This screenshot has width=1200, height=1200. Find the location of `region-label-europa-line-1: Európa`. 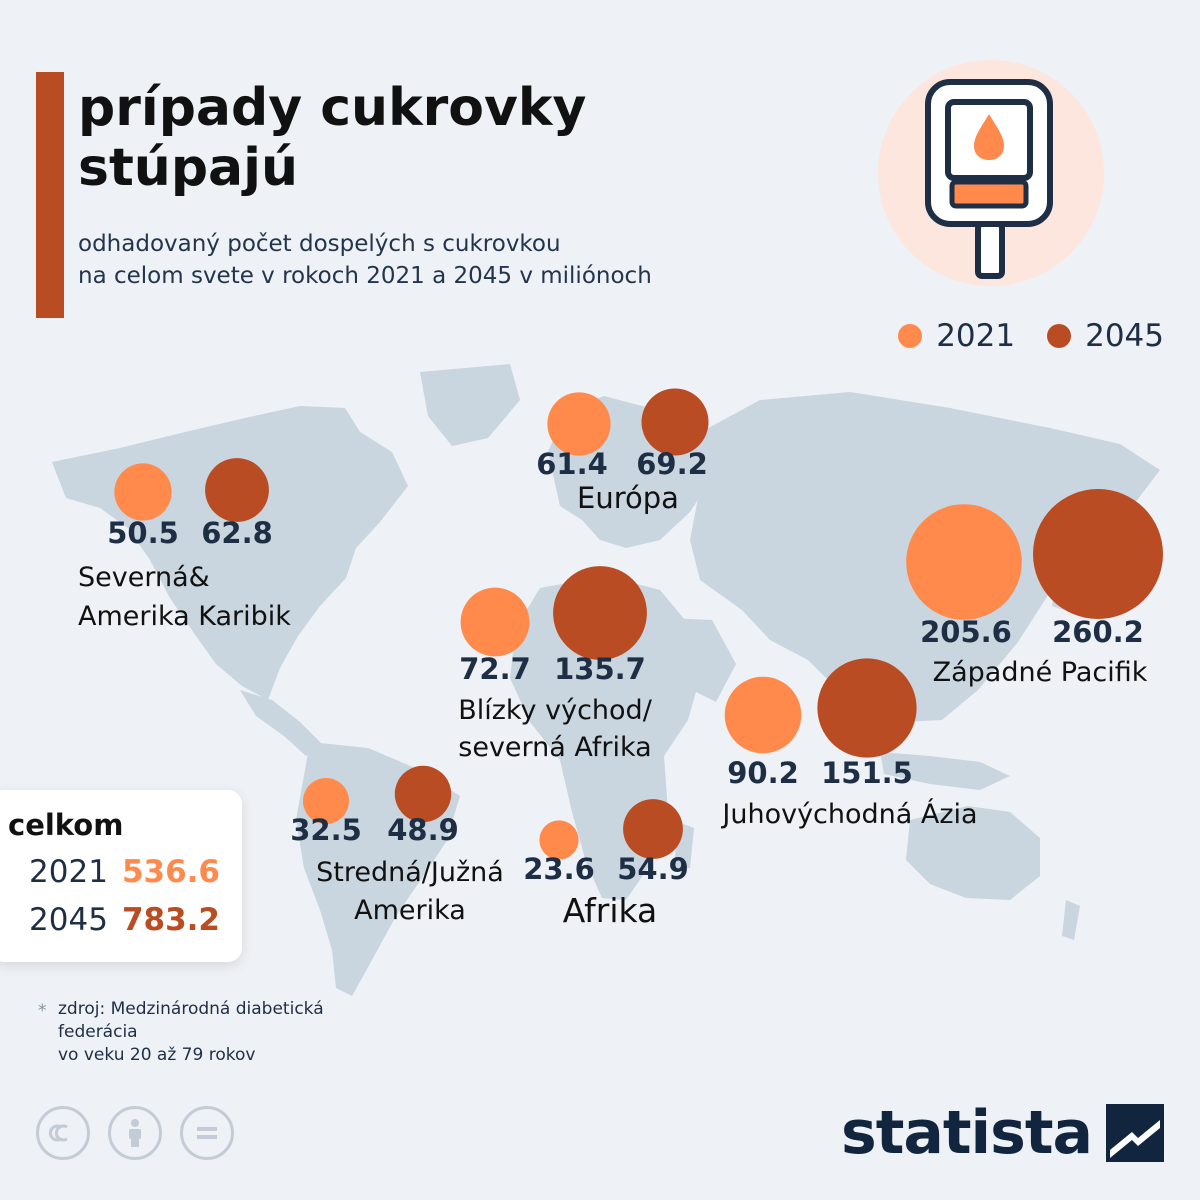

region-label-europa-line-1: Európa is located at coordinates (628, 498).